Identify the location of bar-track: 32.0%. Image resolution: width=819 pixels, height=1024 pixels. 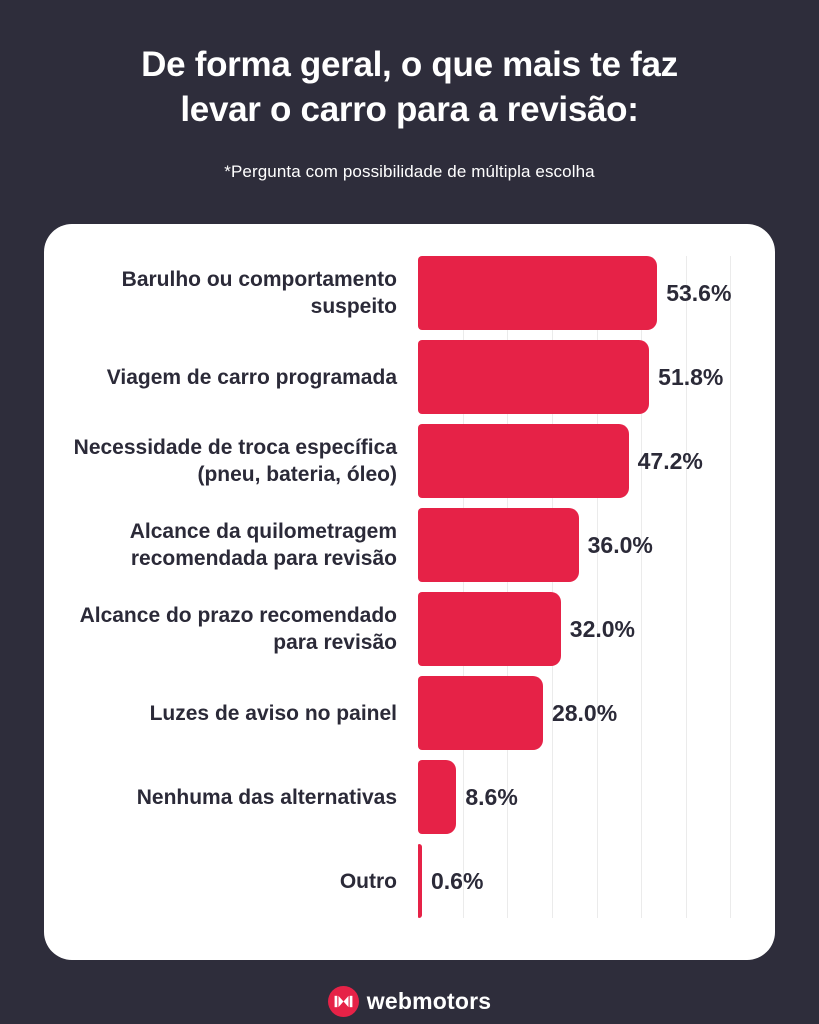
(596, 629).